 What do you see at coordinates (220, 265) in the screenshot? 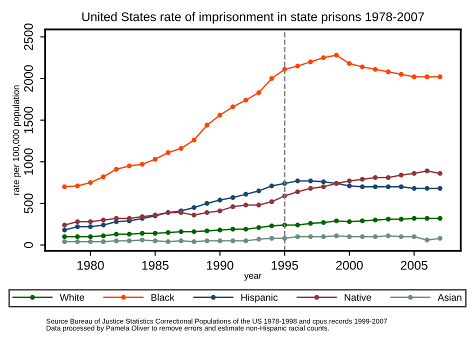
I see `x-tick-label: 1990` at bounding box center [220, 265].